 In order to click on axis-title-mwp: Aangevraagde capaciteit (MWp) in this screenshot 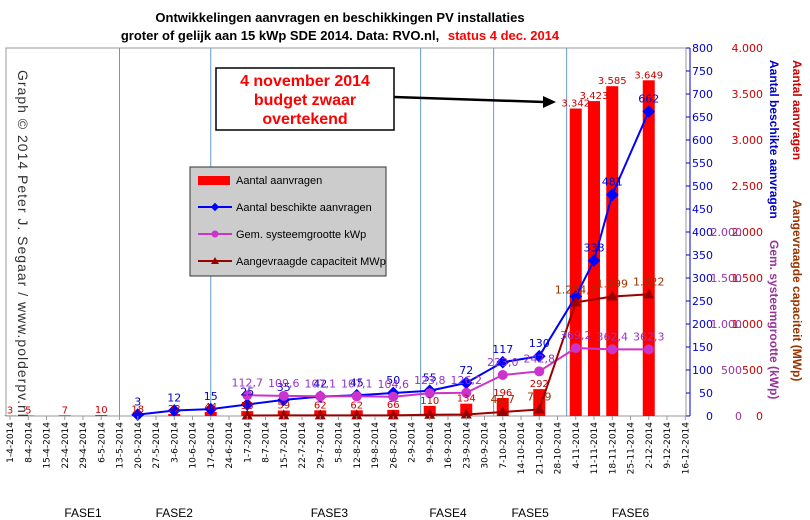, I will do `click(797, 290)`.